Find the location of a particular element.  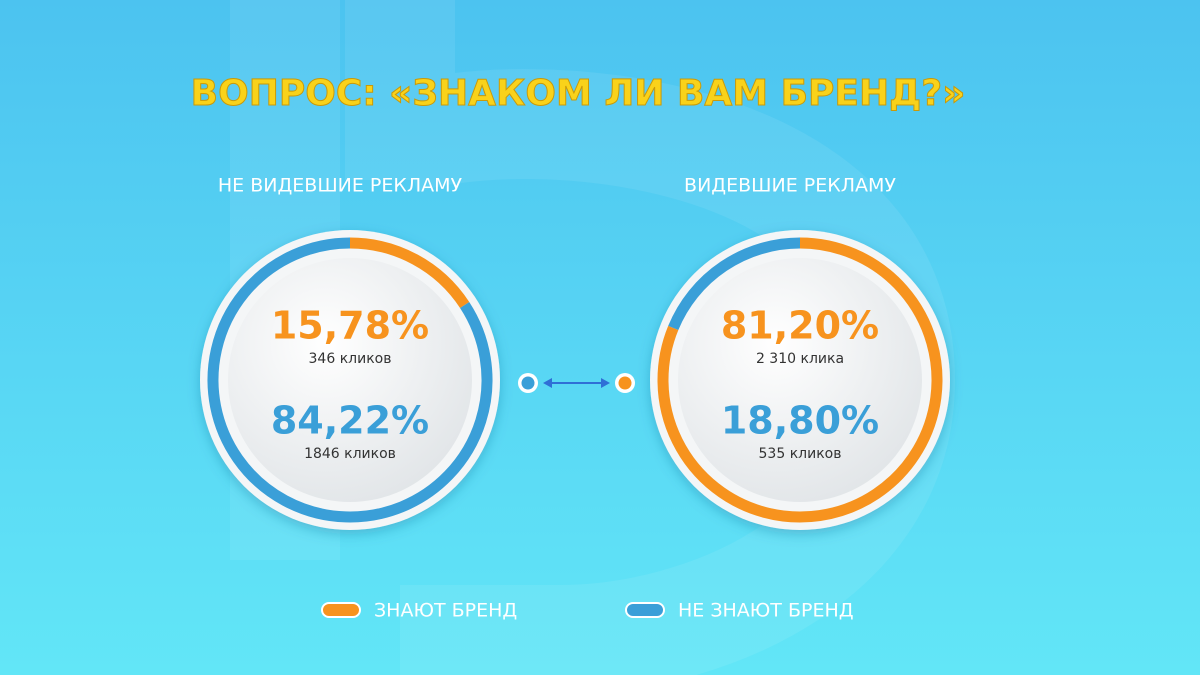

connector is located at coordinates (576, 383).